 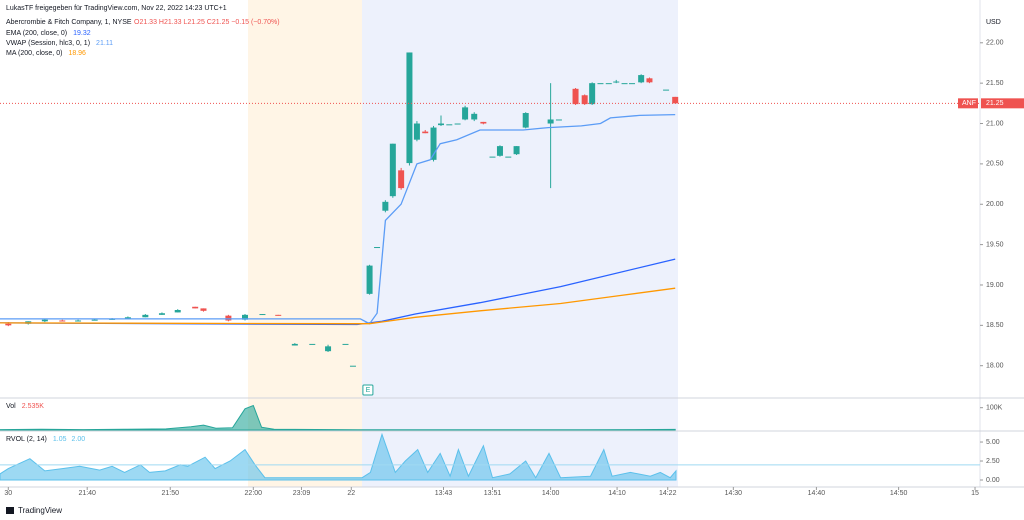 I want to click on y-tick-label: 0.00, so click(x=993, y=480).